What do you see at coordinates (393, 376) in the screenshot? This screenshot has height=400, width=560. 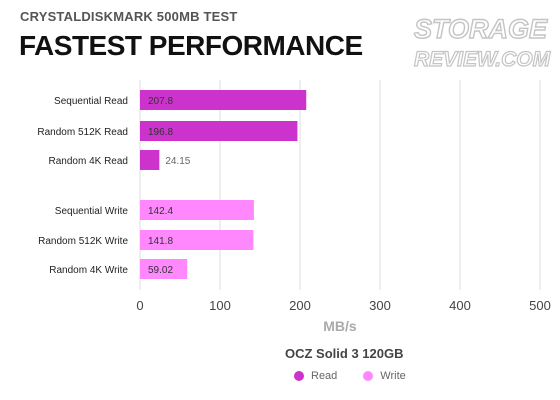 I see `legend-label-write: Write` at bounding box center [393, 376].